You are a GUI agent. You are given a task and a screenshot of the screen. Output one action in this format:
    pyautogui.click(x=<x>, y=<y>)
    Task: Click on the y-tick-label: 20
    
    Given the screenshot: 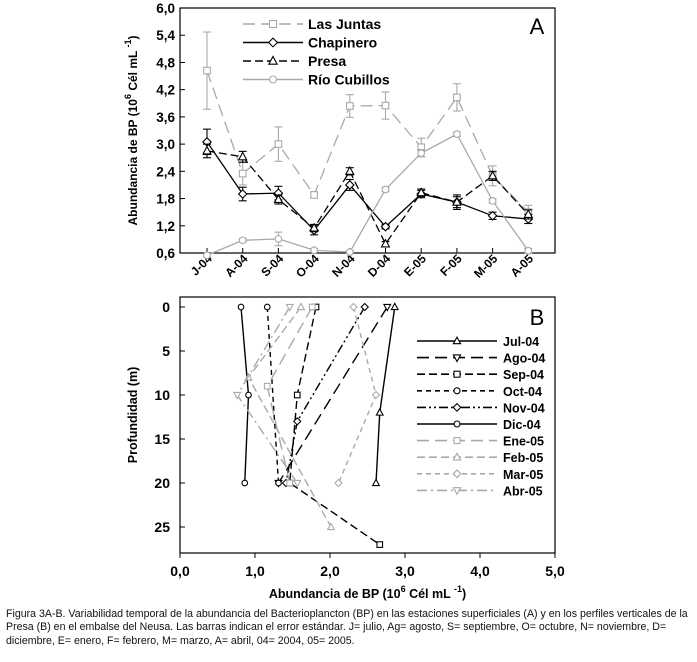 What is the action you would take?
    pyautogui.click(x=162, y=483)
    